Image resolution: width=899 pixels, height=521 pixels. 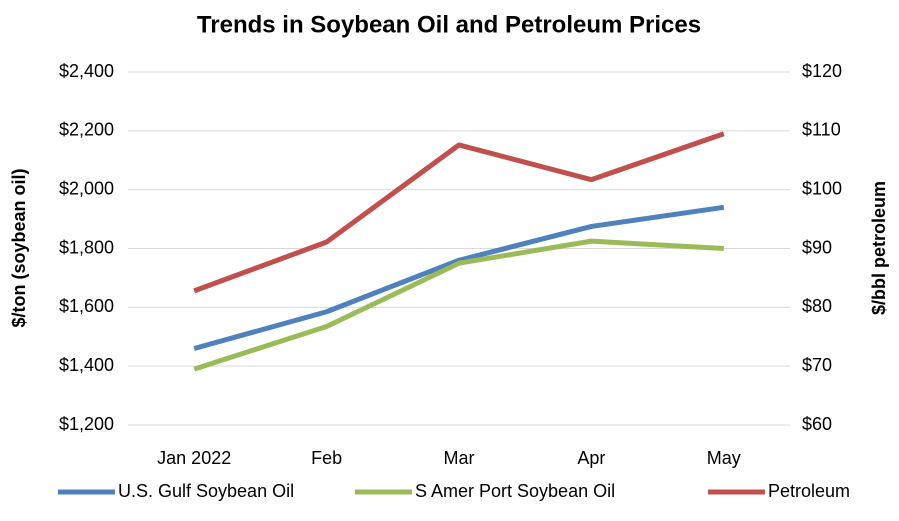 I want to click on x-tick-label: Jan 2022, so click(x=194, y=458).